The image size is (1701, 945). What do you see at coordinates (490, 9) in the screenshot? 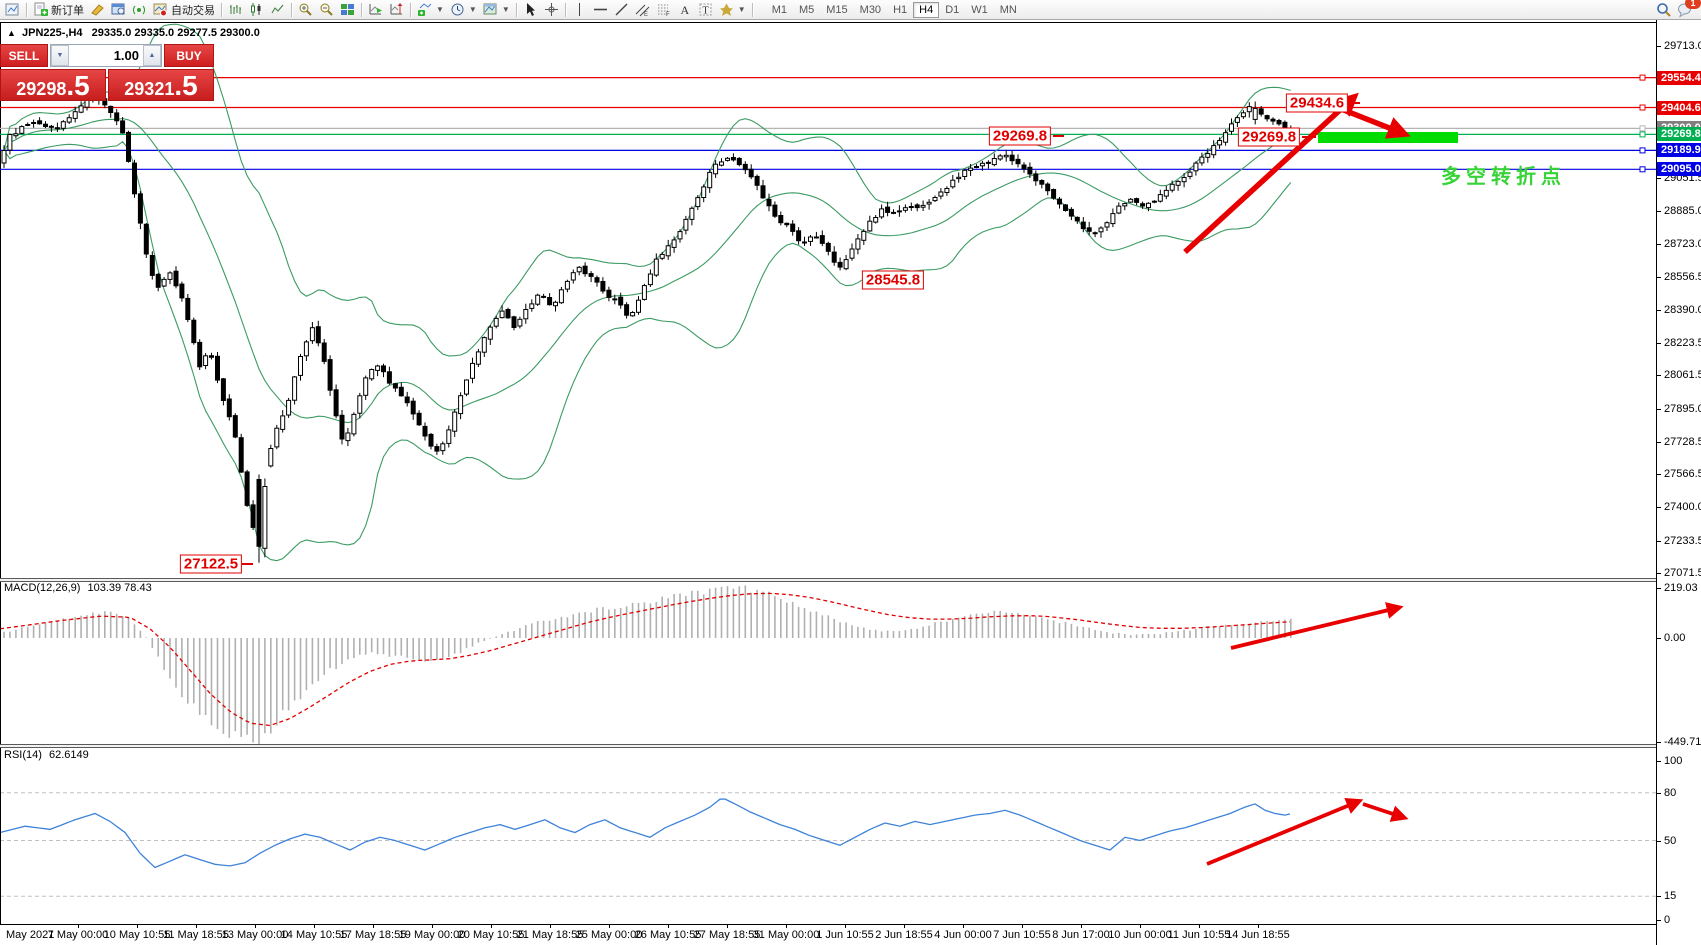
I see `templates-icon` at bounding box center [490, 9].